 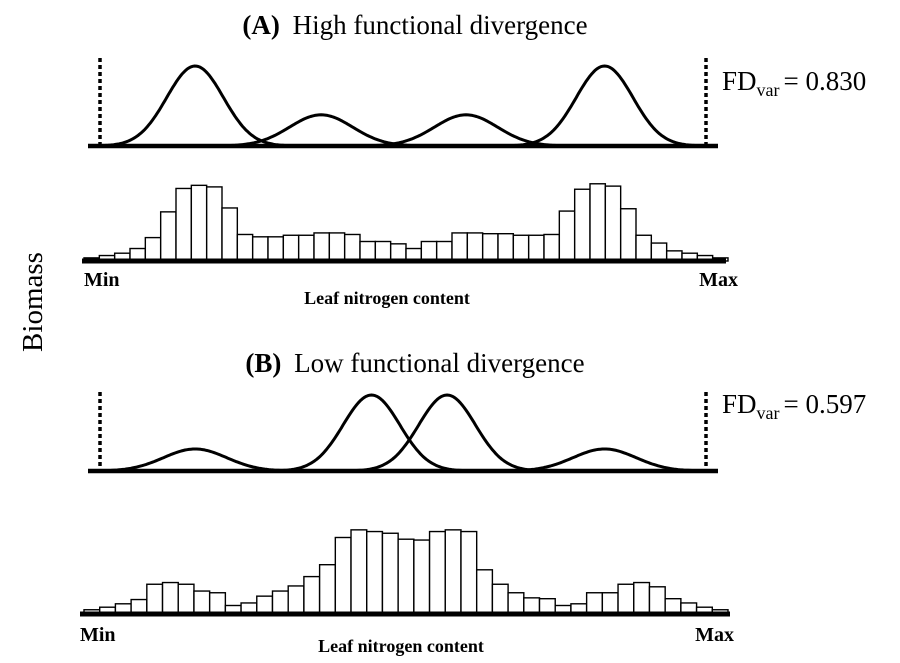 I want to click on panel-b-title: (B) Low functional divergence, so click(x=414, y=363).